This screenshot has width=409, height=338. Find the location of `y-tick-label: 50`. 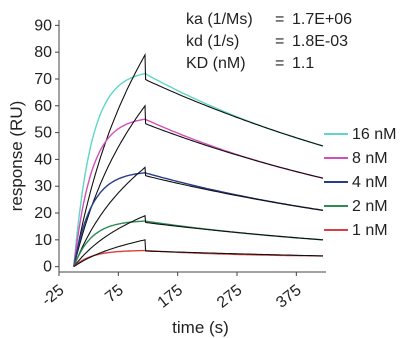

y-tick-label: 50 is located at coordinates (43, 133).